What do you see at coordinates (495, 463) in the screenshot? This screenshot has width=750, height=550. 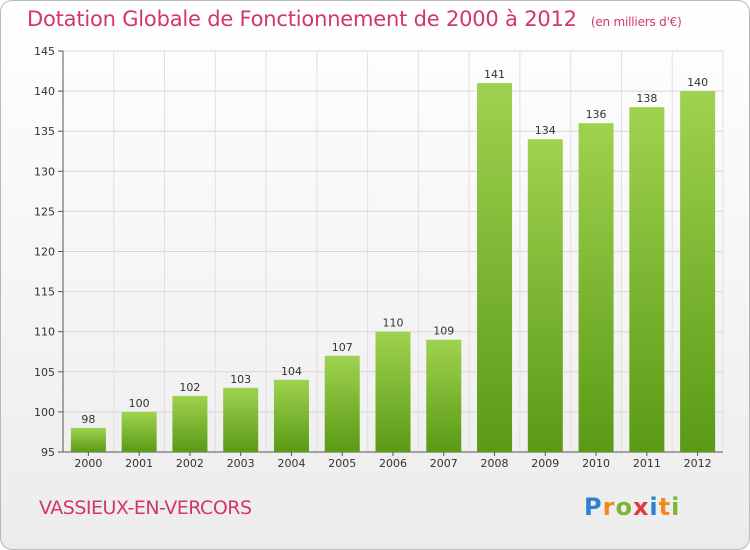 I see `x-tick-label: 2008` at bounding box center [495, 463].